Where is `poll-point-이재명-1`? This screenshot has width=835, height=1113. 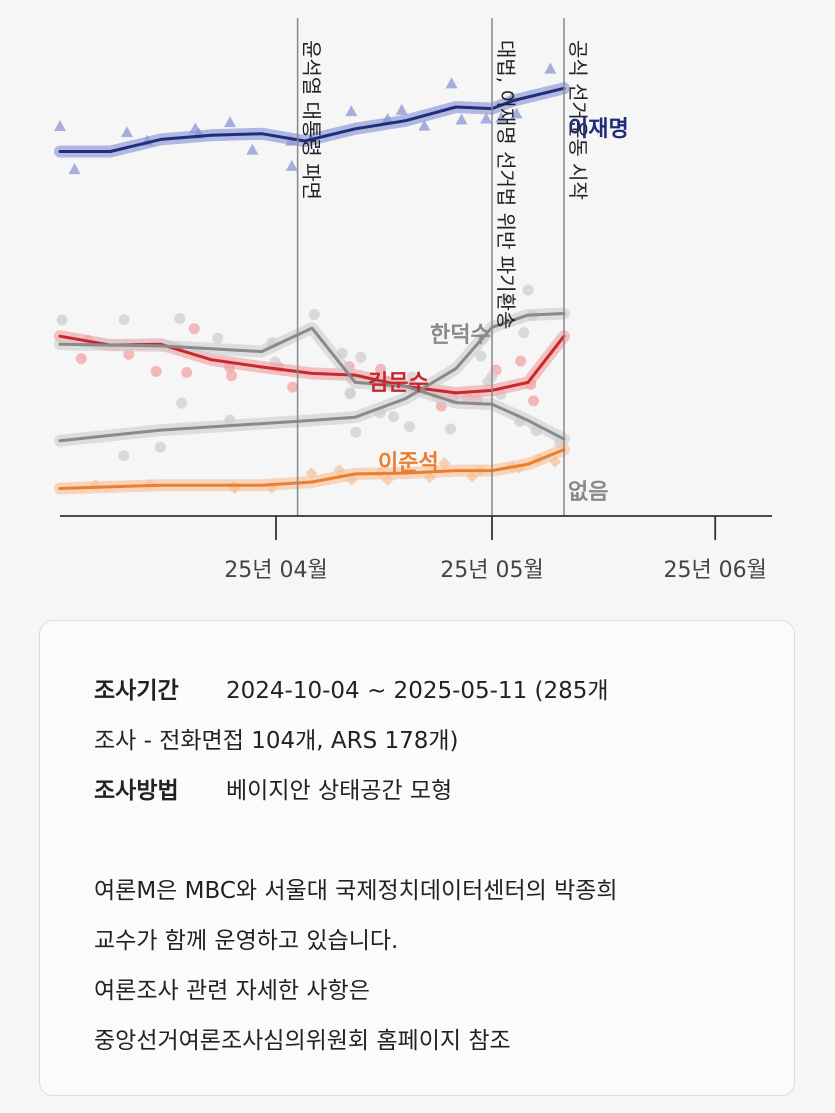 poll-point-이재명-1 is located at coordinates (74, 169).